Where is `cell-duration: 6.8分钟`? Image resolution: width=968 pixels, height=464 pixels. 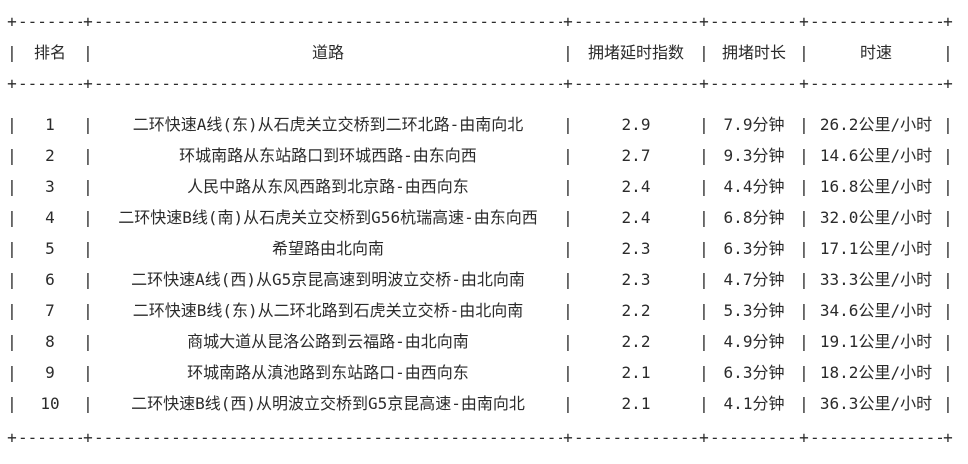 cell-duration: 6.8分钟 is located at coordinates (754, 217).